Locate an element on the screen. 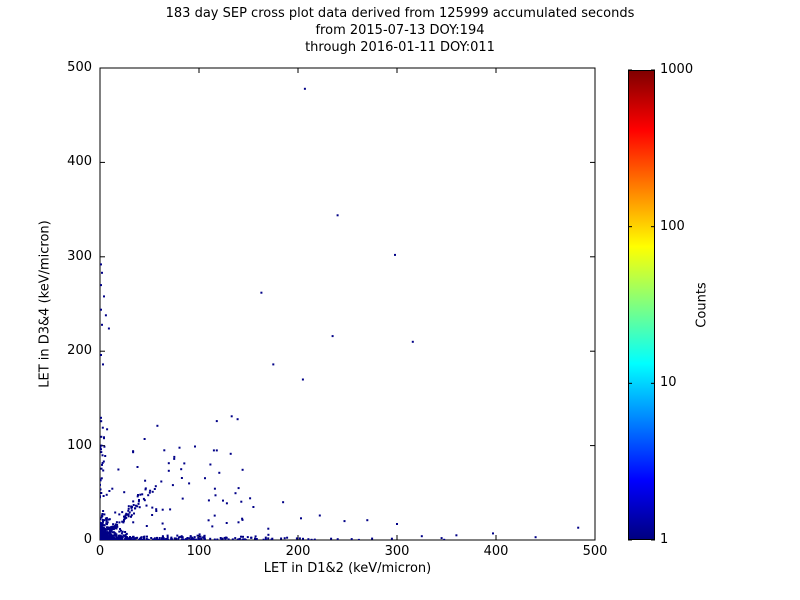 The width and height of the screenshot is (800, 600). x-tick-label: 200 is located at coordinates (298, 551).